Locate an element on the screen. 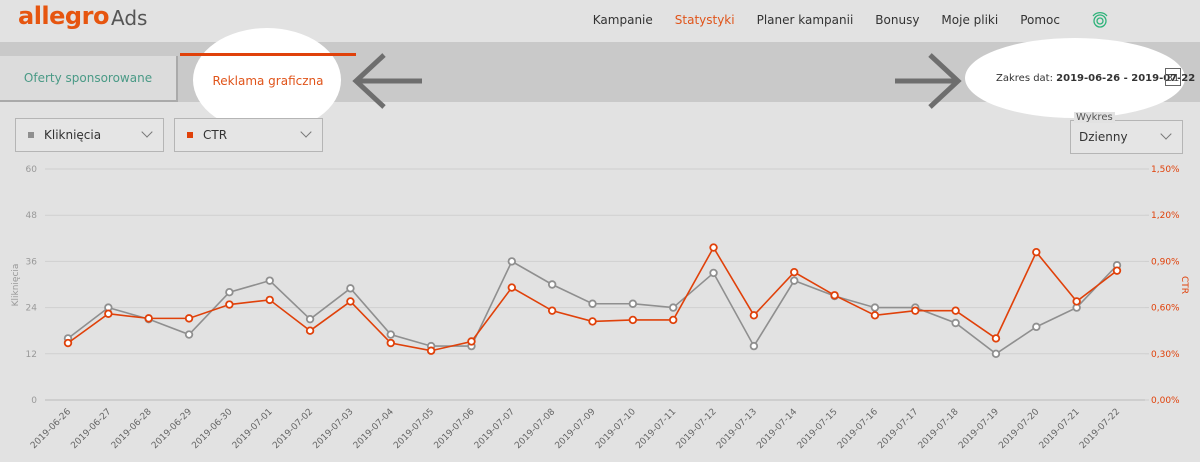 Image resolution: width=1200 pixels, height=462 pixels. arrow-left is located at coordinates (387, 81).